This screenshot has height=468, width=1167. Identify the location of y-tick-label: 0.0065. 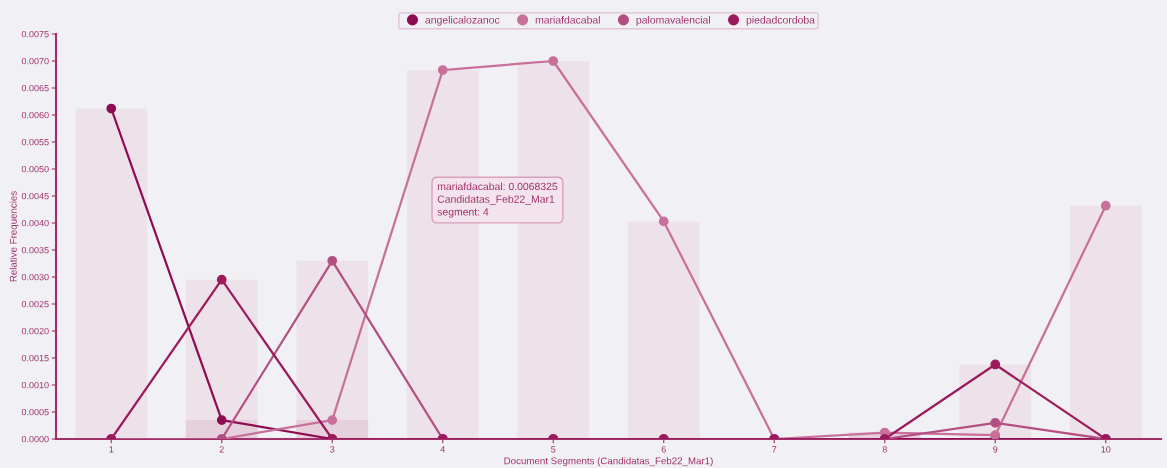
(35, 88).